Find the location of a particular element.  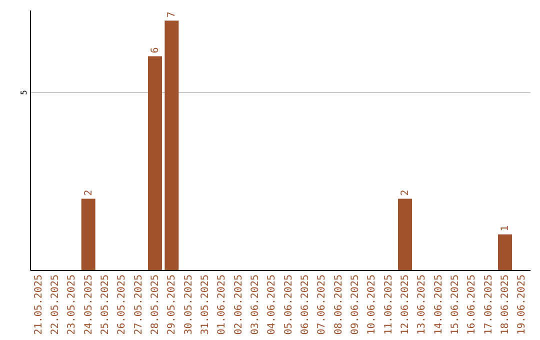

x-tick-label: 29.05.2025 is located at coordinates (172, 304).